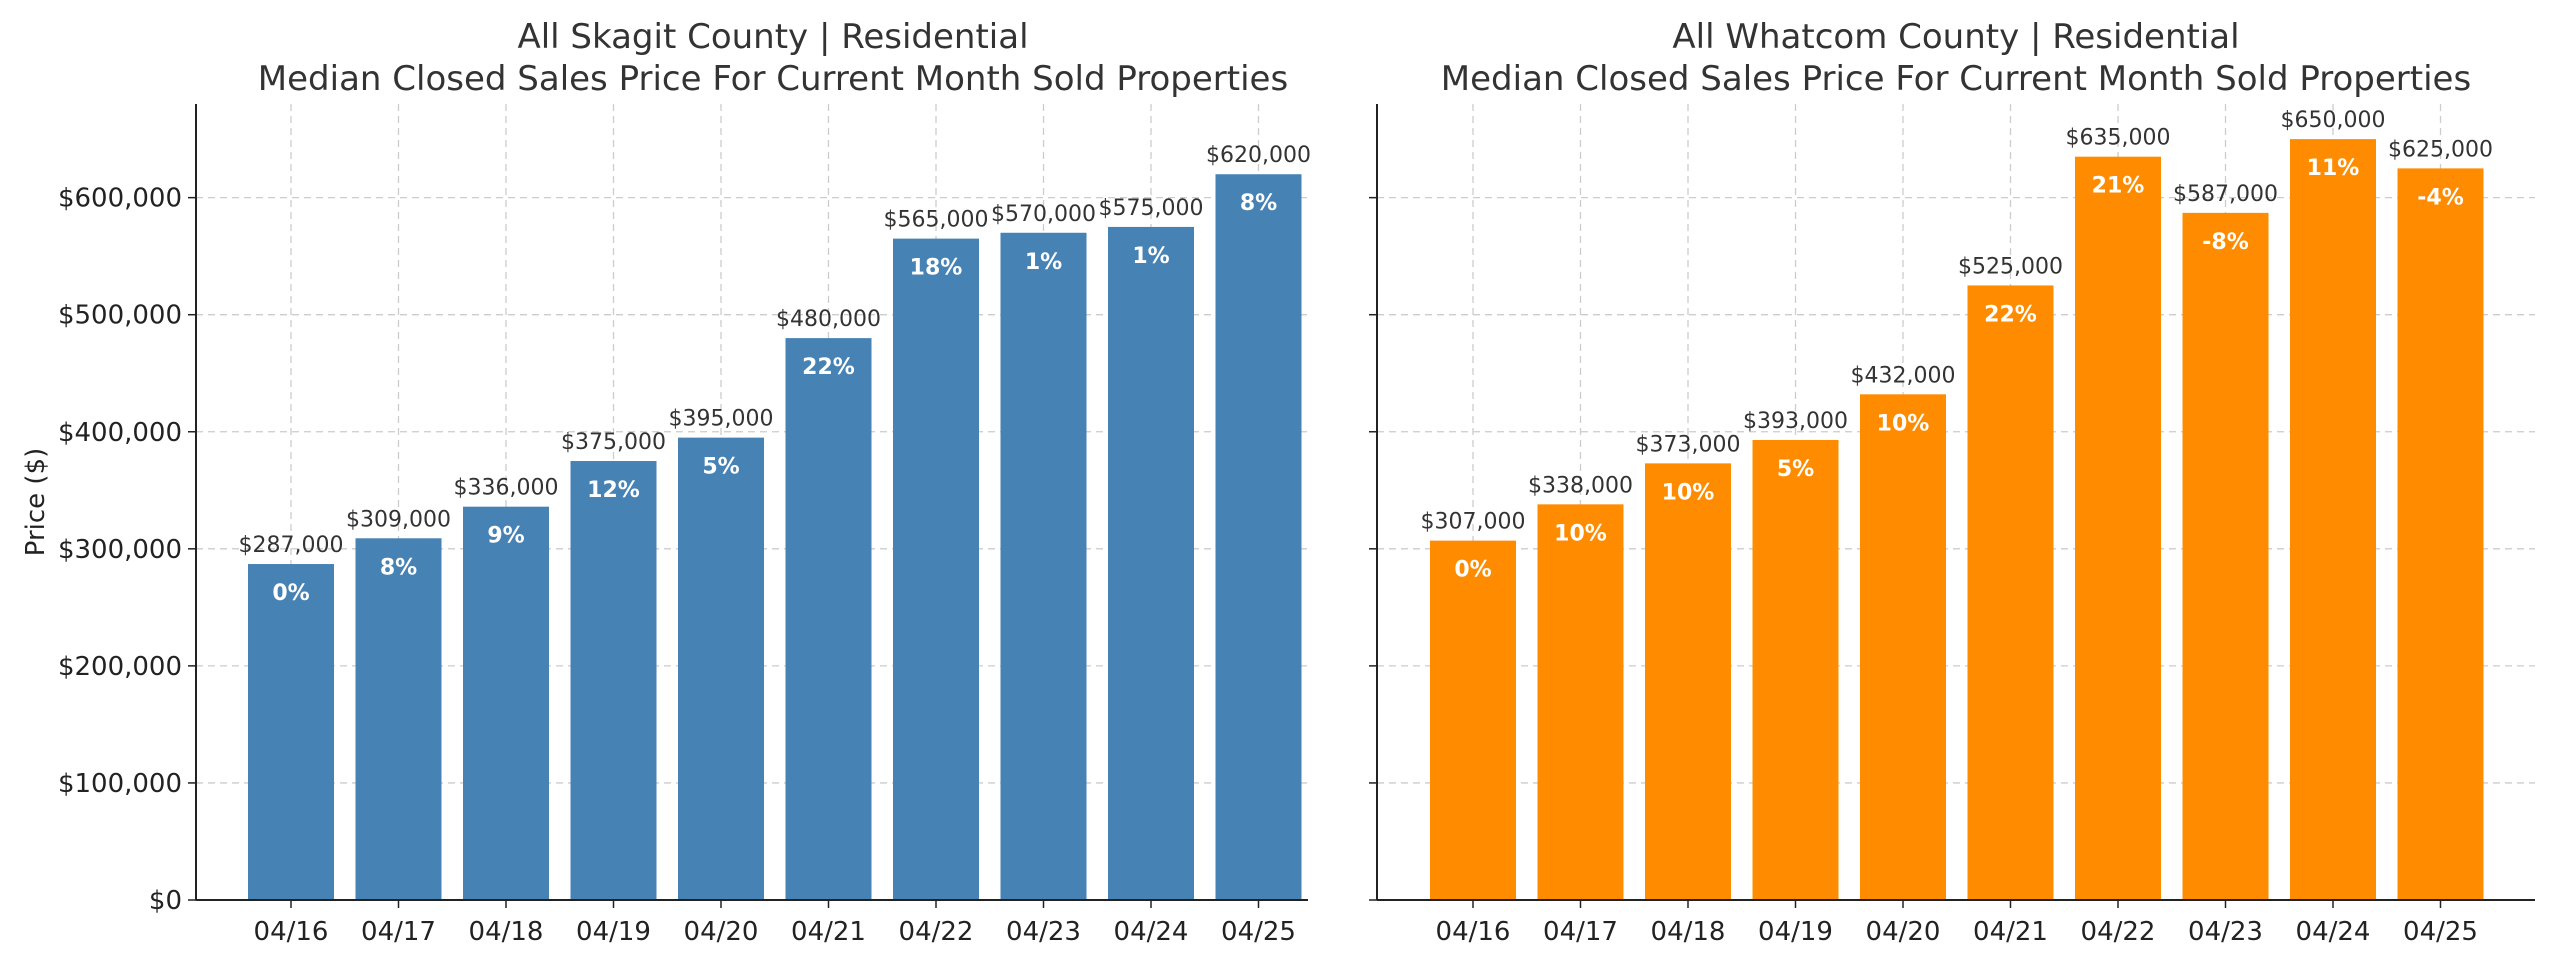  I want to click on bar-value-label: $393,000, so click(1795, 421).